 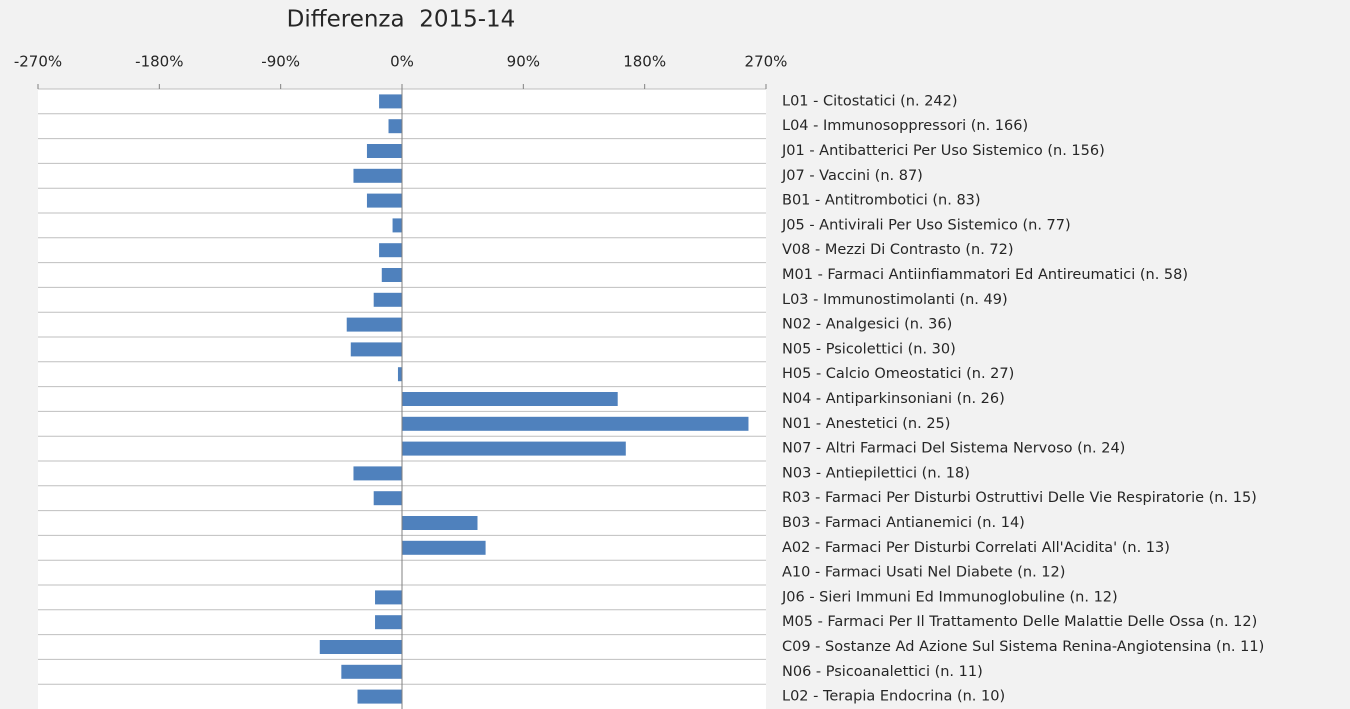 What do you see at coordinates (280, 62) in the screenshot?
I see `x-tick-label: -90%` at bounding box center [280, 62].